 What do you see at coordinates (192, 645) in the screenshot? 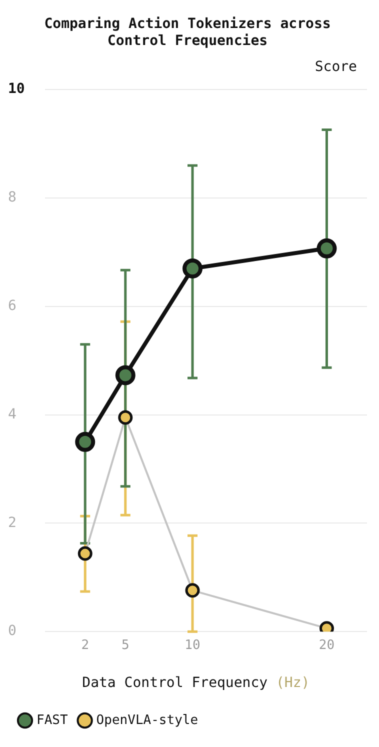
I see `x-tick-label: 10` at bounding box center [192, 645].